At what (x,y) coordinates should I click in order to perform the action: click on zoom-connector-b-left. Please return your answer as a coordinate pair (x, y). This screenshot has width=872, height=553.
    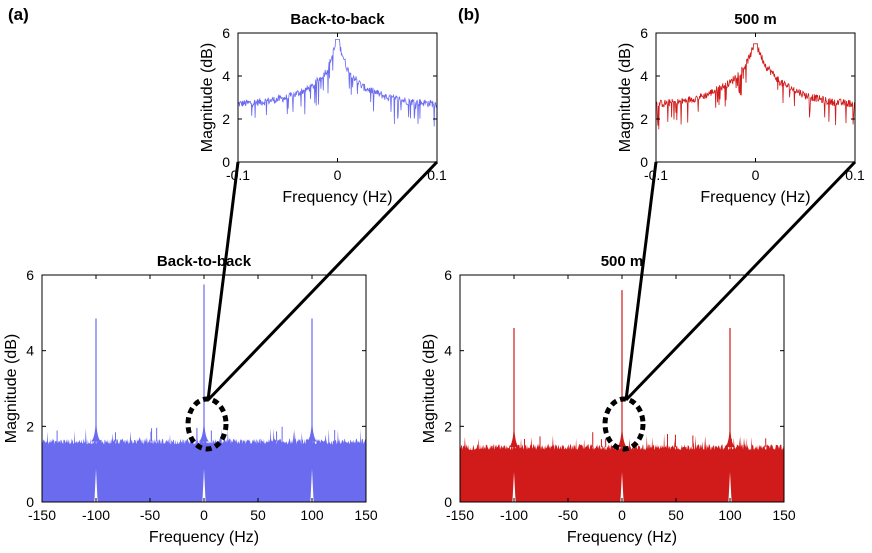
    Looking at the image, I should click on (641, 281).